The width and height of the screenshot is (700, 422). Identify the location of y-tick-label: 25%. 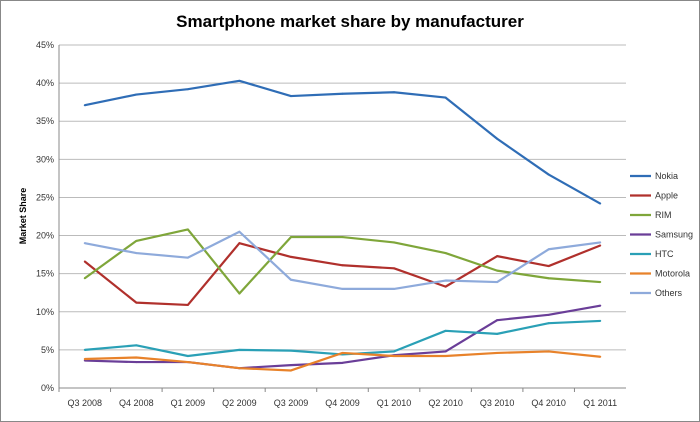
(45, 197).